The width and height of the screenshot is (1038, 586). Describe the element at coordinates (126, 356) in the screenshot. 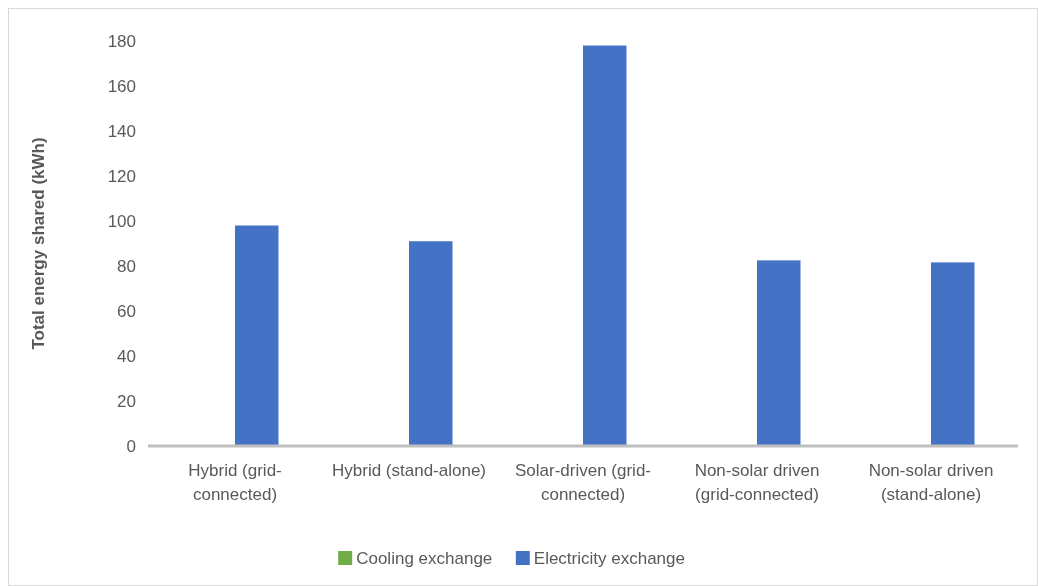

I see `y-tick-label: 40` at that location.